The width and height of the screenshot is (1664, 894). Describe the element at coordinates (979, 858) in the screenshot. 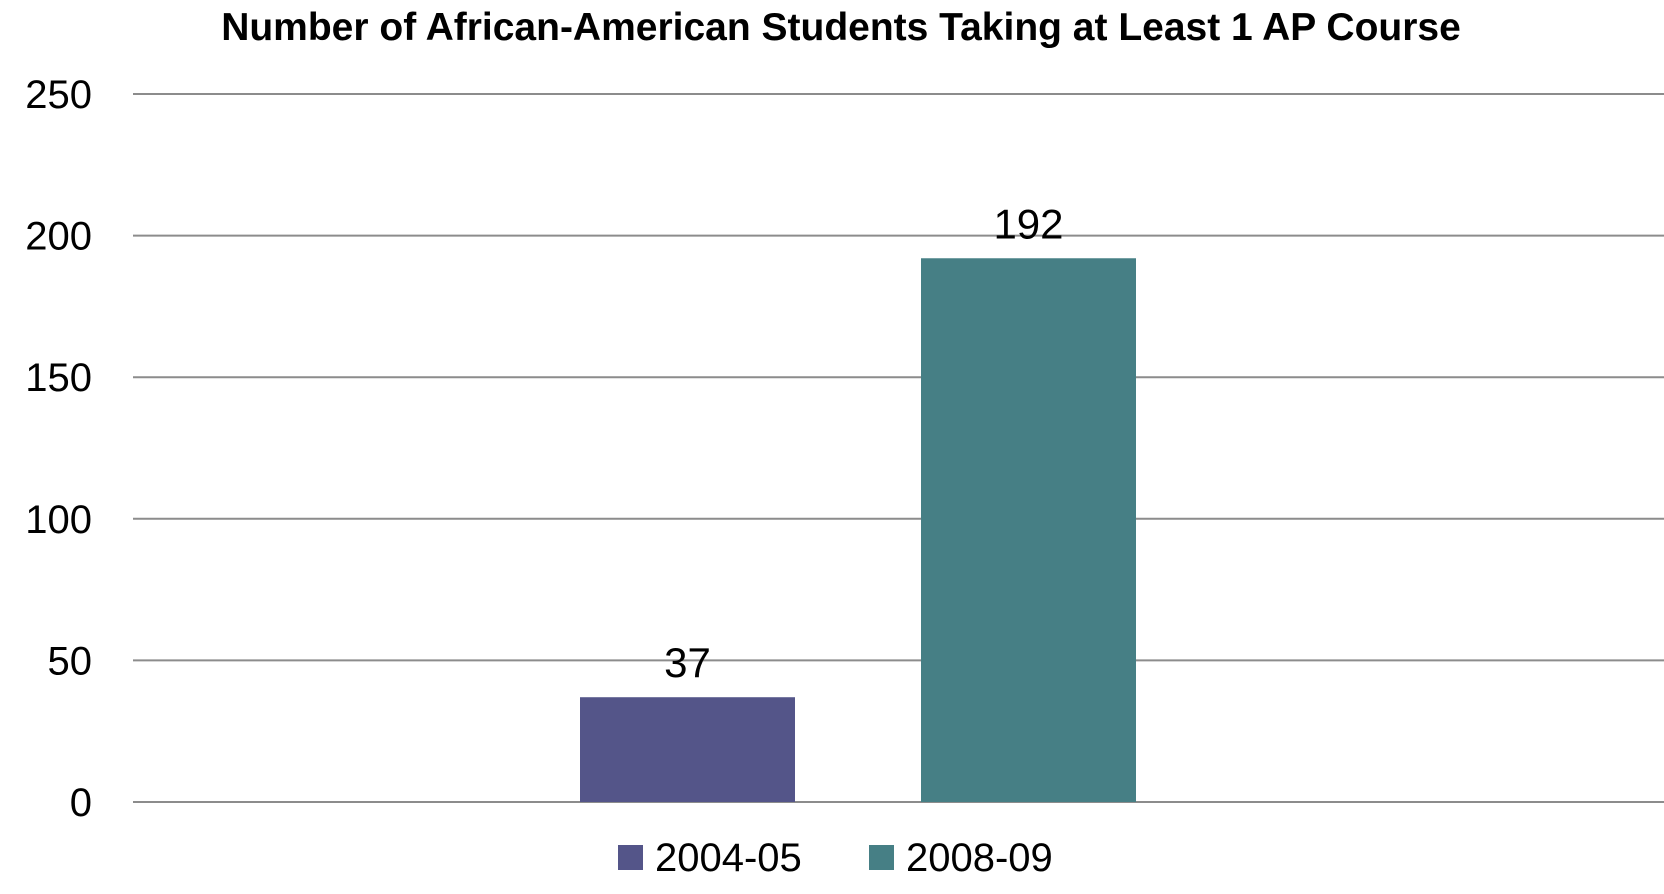

I see `legend-label: 2008-09` at that location.